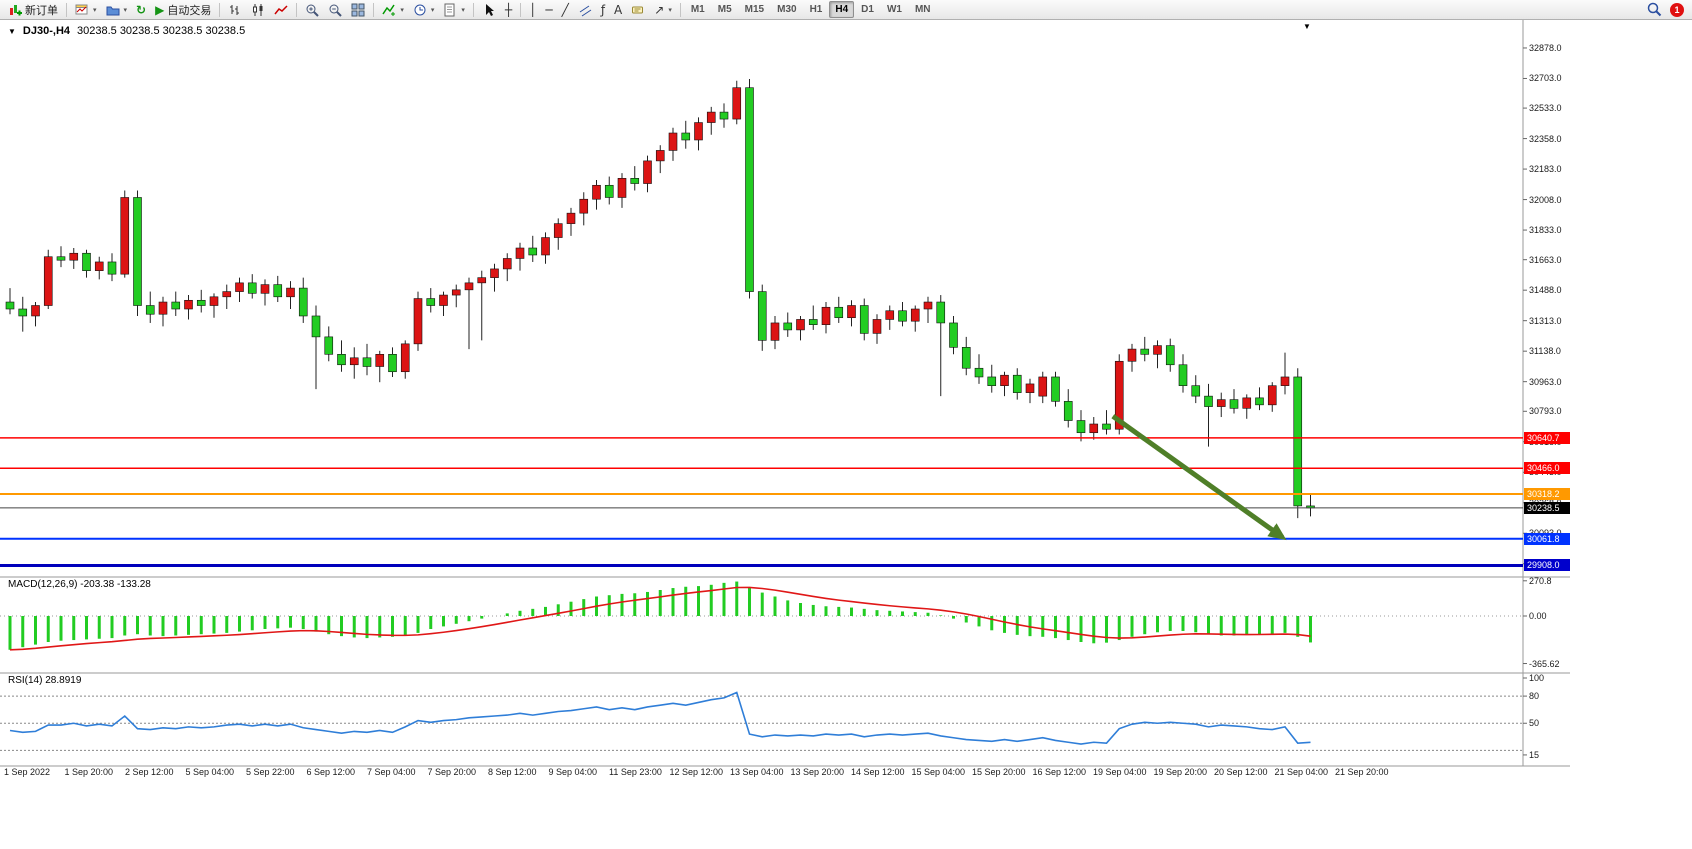  Describe the element at coordinates (1654, 9) in the screenshot. I see `search-icon` at that location.